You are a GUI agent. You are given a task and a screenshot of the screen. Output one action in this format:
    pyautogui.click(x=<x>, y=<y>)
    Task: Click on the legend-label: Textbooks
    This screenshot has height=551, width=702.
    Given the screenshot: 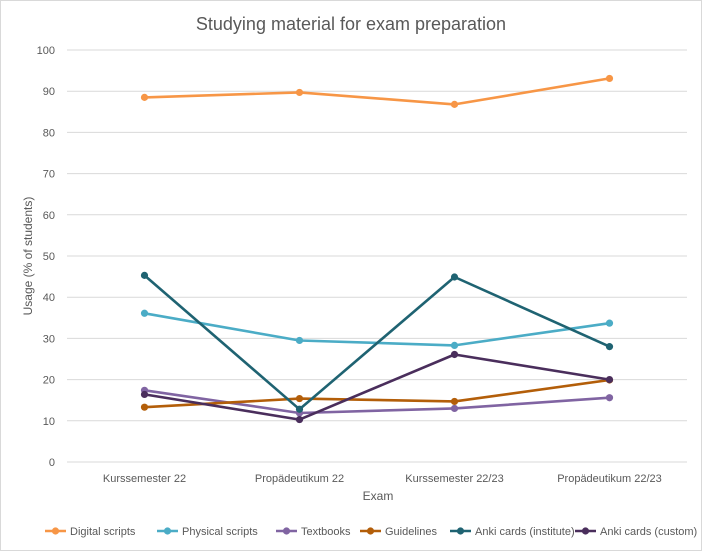 What is the action you would take?
    pyautogui.click(x=326, y=532)
    